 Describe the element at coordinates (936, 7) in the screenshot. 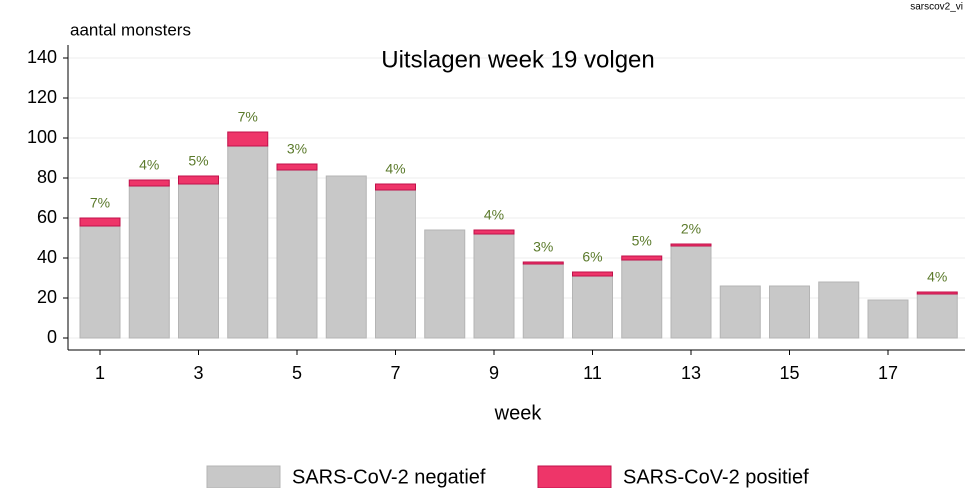

I see `corner-label: sarscov2_vi` at that location.